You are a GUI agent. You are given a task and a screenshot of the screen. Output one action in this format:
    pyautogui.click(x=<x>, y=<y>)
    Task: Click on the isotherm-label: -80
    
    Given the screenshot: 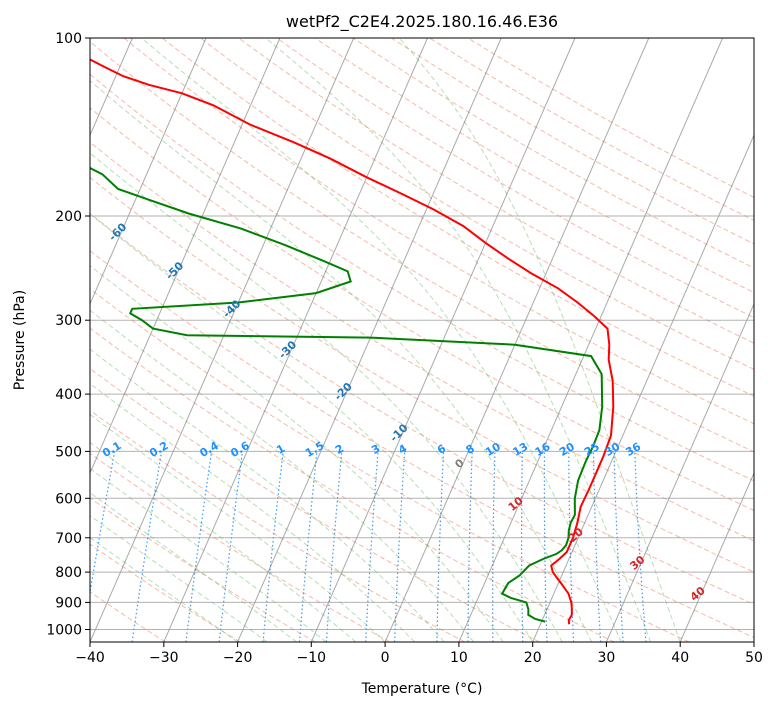 What is the action you would take?
    pyautogui.click(x=7, y=155)
    